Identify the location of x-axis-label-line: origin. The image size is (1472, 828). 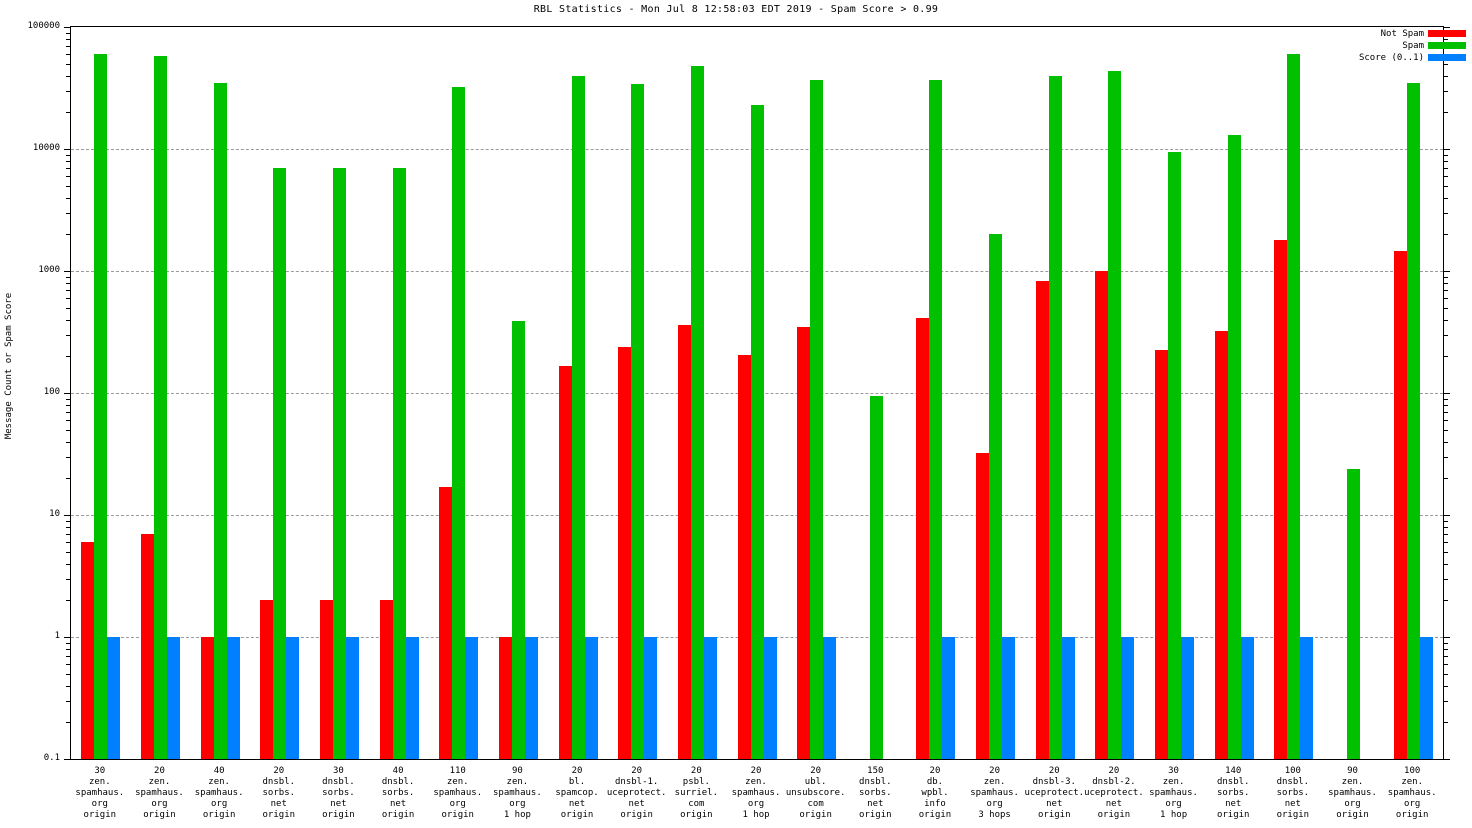
(457, 815).